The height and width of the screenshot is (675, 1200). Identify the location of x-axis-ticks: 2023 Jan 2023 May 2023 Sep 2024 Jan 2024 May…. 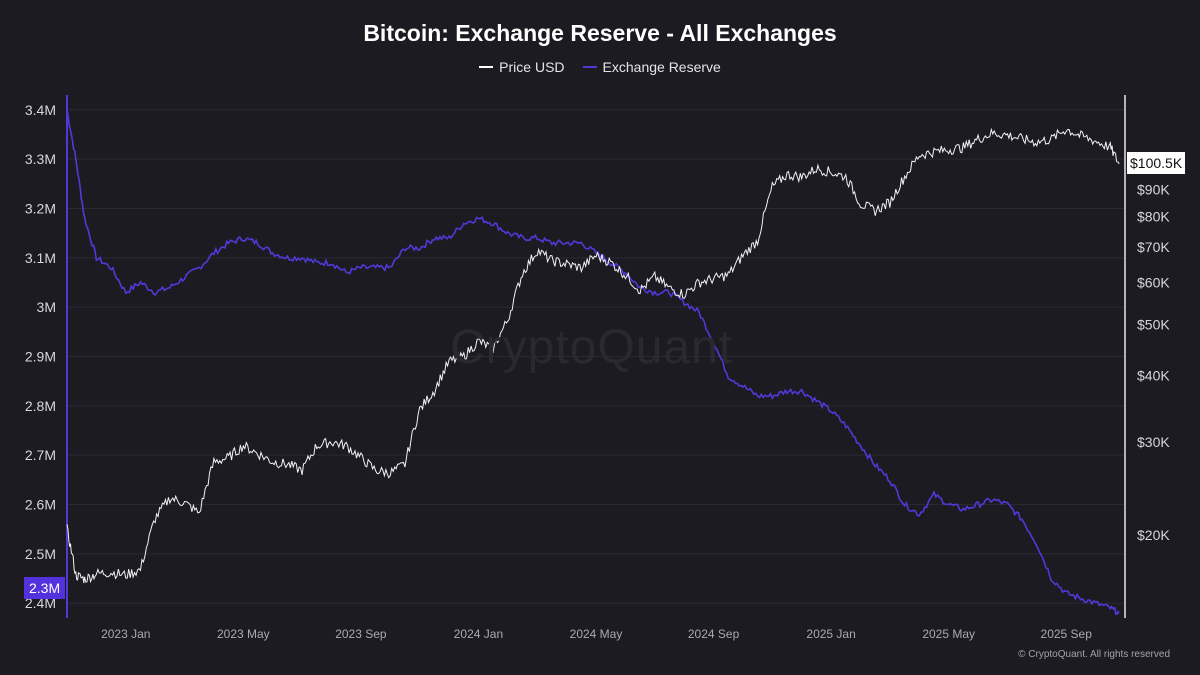
(596, 634).